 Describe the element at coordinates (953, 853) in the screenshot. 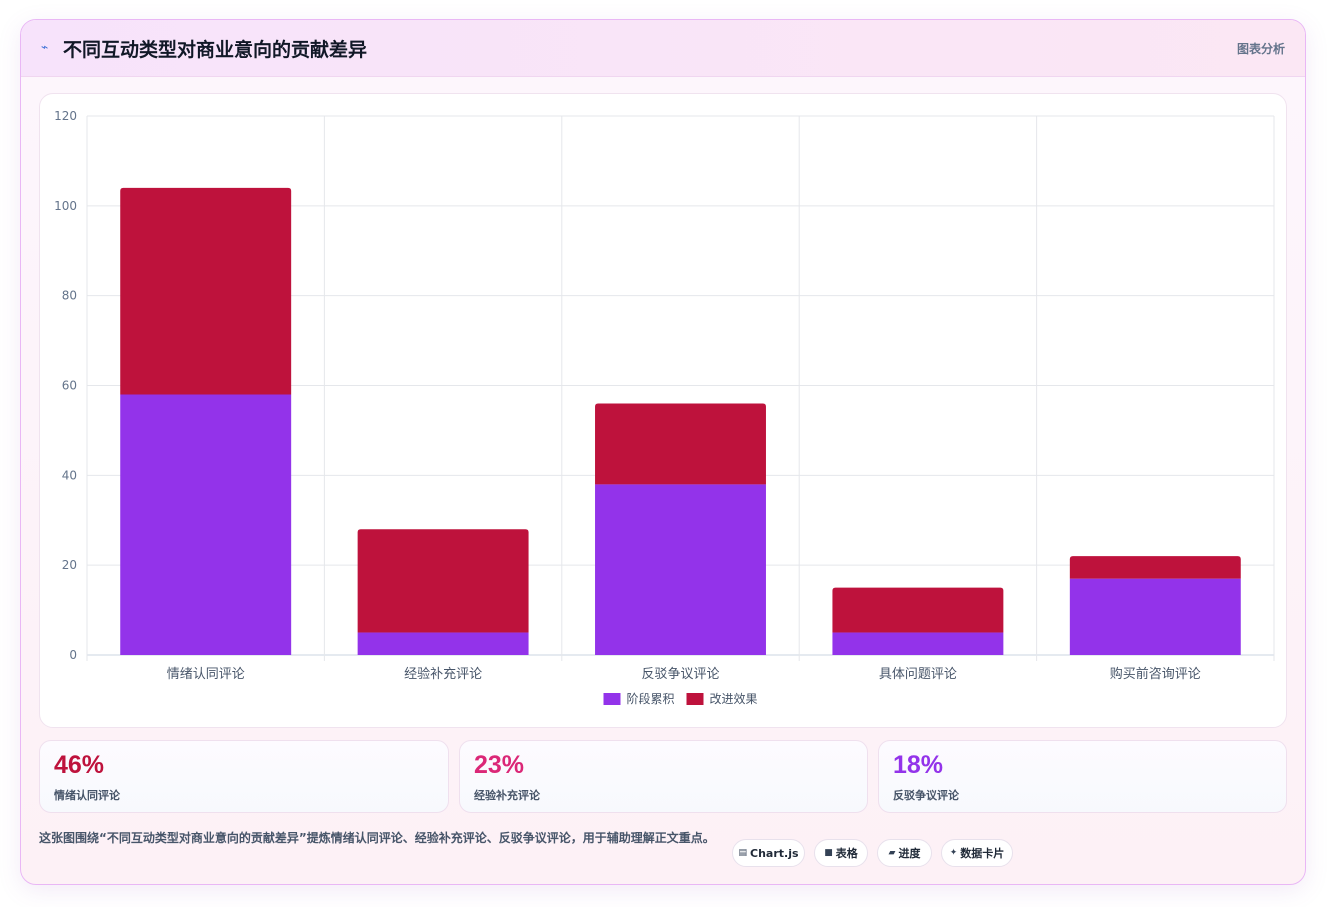

I see `sparkle-icon: ✦` at that location.